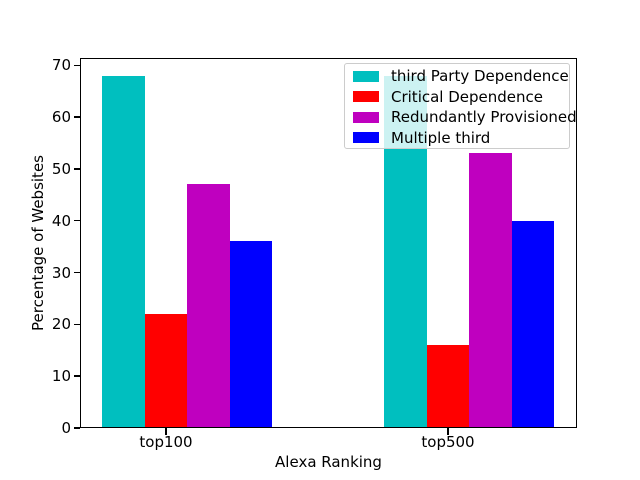 The image size is (640, 480). I want to click on y-tick-label: 50, so click(61, 168).